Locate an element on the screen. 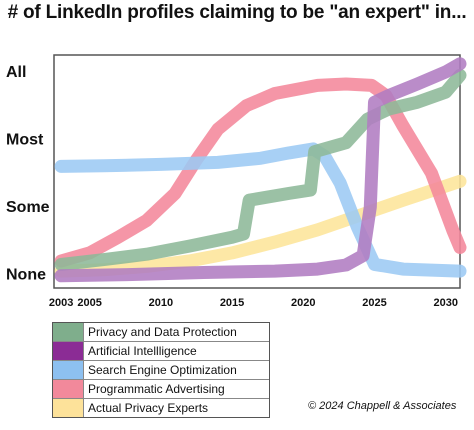 This screenshot has height=430, width=474. legend-item: Programmatic Advertising is located at coordinates (161, 388).